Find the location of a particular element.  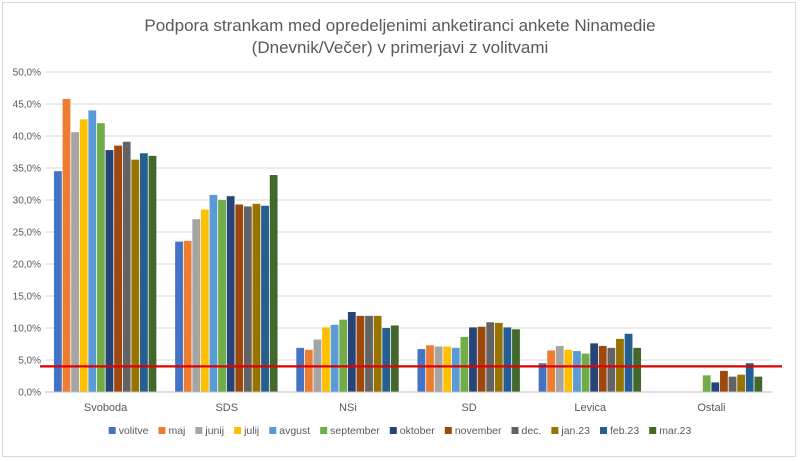

legend-item: julij is located at coordinates (246, 431).